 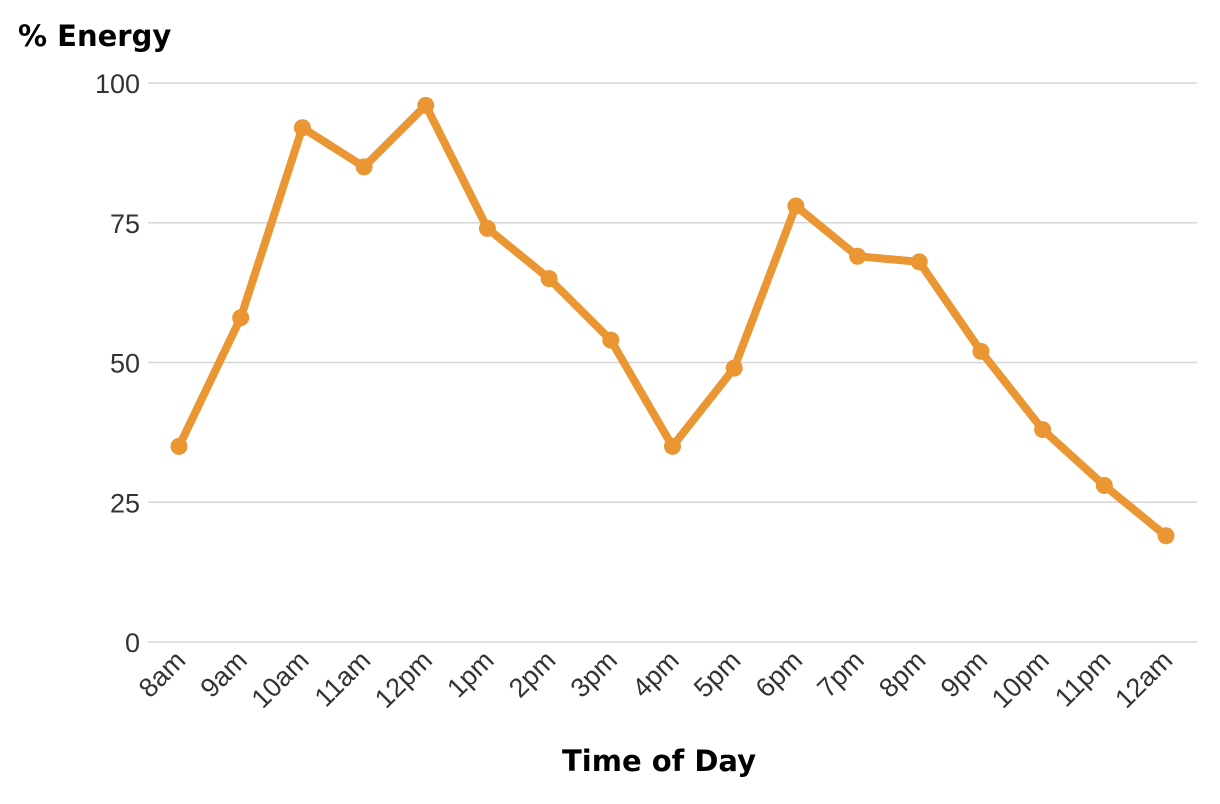 I want to click on data-point-8am, so click(x=179, y=446).